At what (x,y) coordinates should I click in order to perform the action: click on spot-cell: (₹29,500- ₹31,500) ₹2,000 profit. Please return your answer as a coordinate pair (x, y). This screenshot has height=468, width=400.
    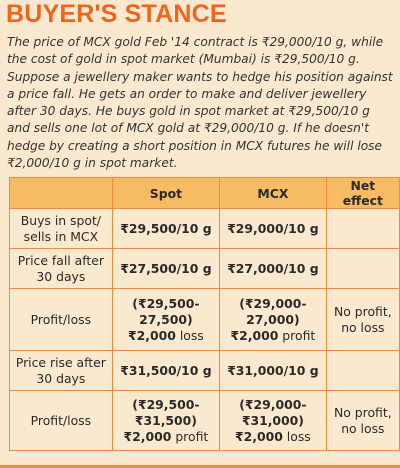
    Looking at the image, I should click on (166, 420).